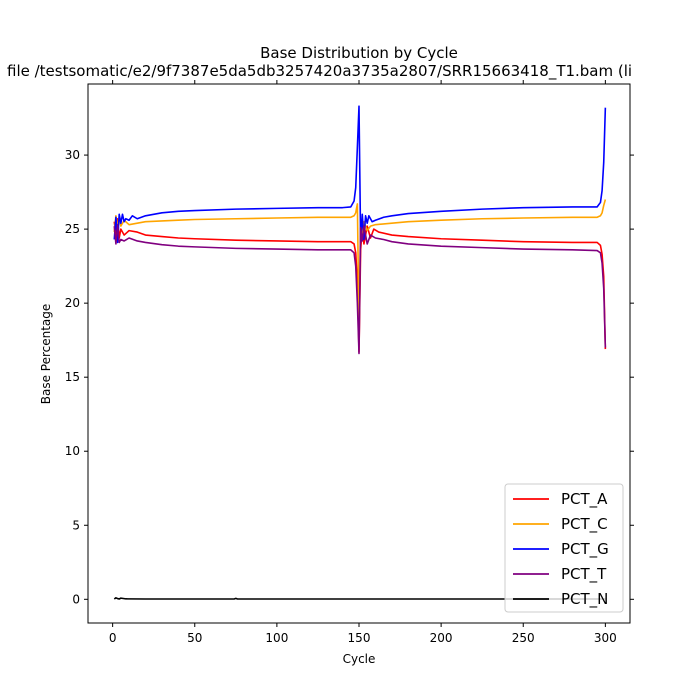  Describe the element at coordinates (441, 638) in the screenshot. I see `x-tick-label: 200` at that location.